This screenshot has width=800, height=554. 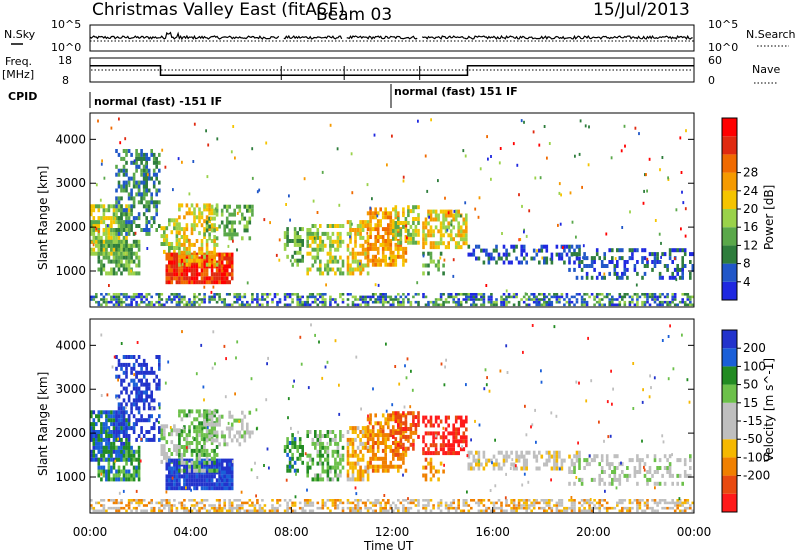 What do you see at coordinates (750, 209) in the screenshot?
I see `power-colorbar-label-4: 20` at bounding box center [750, 209].